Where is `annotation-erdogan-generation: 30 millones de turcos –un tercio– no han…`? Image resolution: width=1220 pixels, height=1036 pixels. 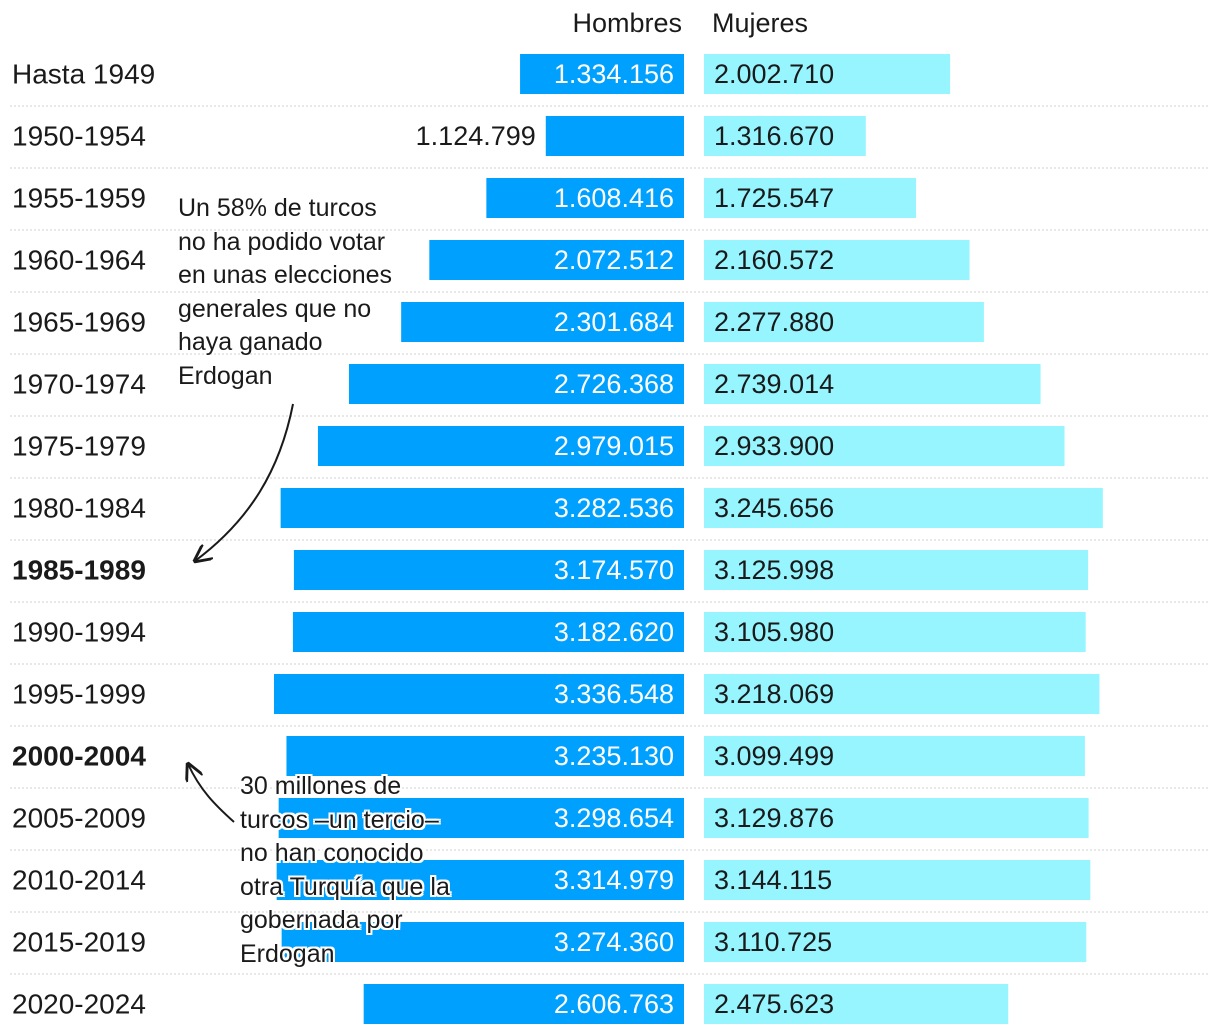 annotation-erdogan-generation: 30 millones de turcos –un tercio– no han… is located at coordinates (345, 870).